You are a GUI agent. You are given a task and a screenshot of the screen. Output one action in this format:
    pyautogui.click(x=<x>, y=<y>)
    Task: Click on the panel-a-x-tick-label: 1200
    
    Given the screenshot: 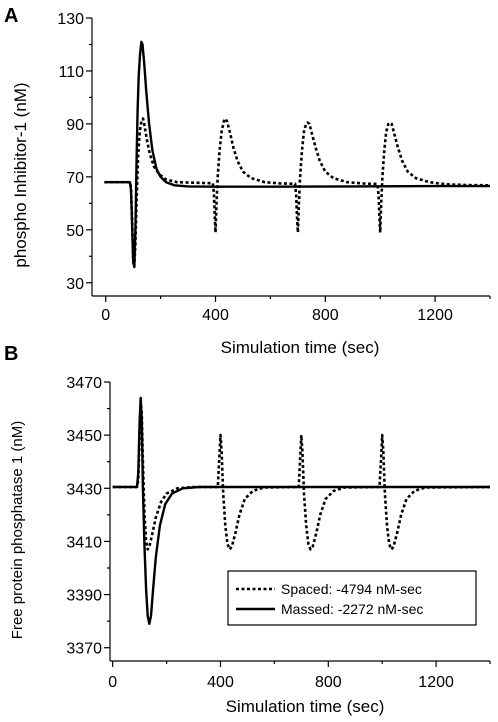 What is the action you would take?
    pyautogui.click(x=435, y=315)
    